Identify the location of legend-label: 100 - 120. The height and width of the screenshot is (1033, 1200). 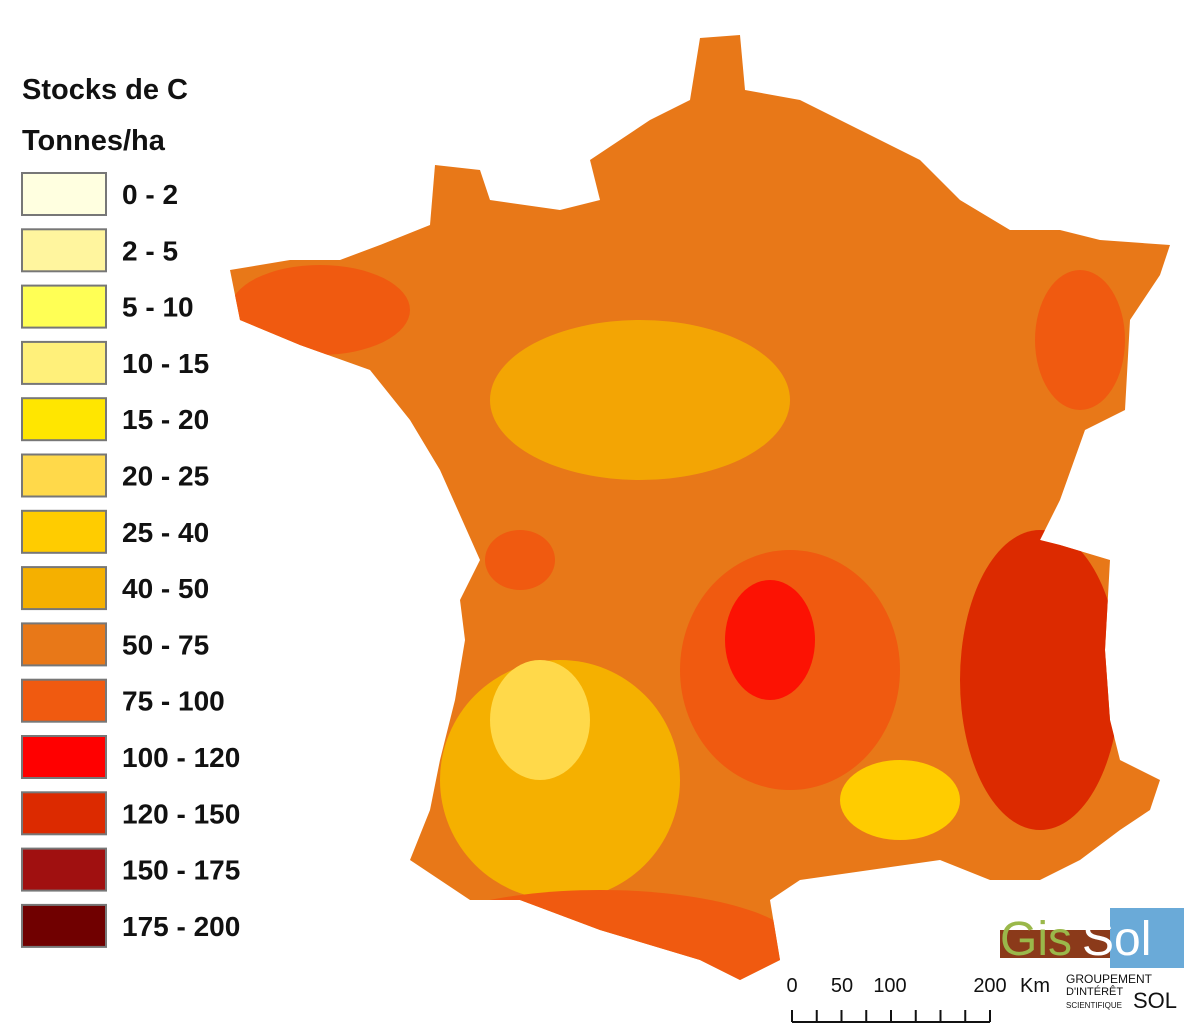
(181, 757).